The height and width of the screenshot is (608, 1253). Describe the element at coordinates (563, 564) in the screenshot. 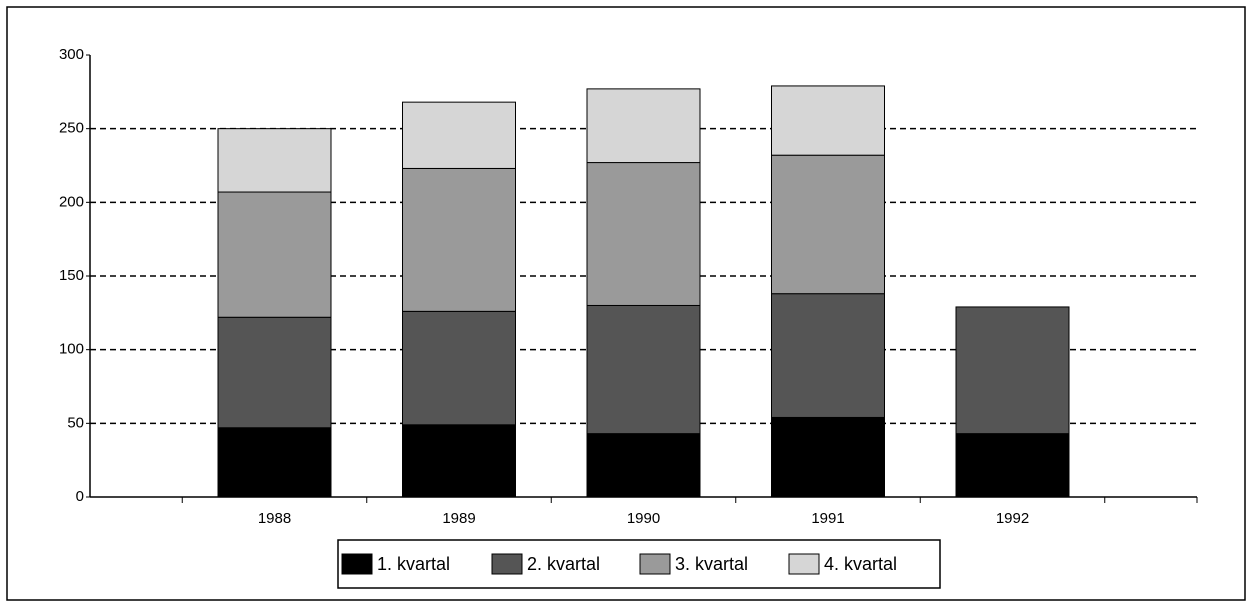

I see `legend-label: 2. kvartal` at that location.